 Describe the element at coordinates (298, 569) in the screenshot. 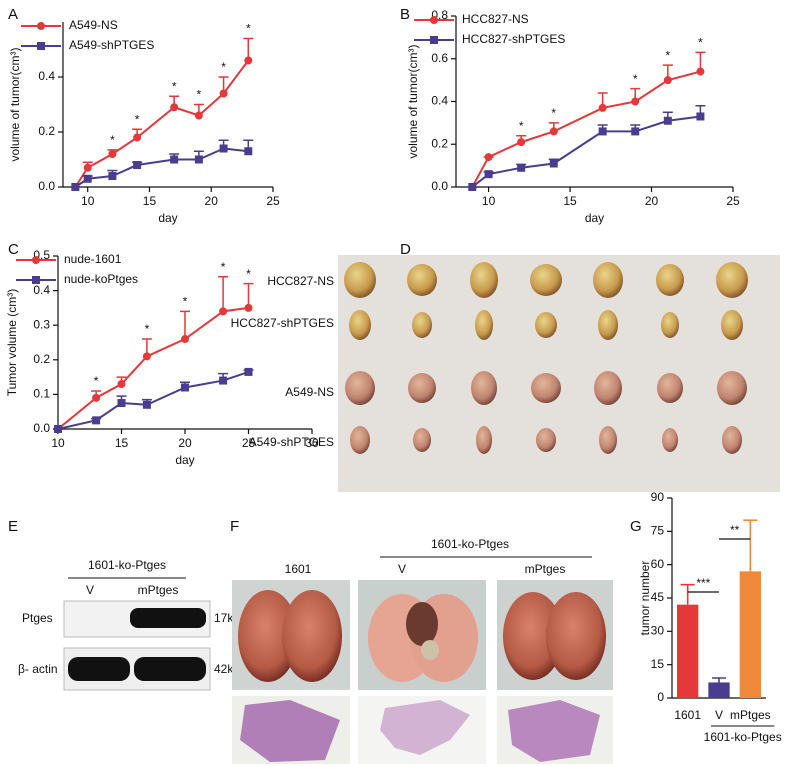

I see `column-label: 1601` at that location.